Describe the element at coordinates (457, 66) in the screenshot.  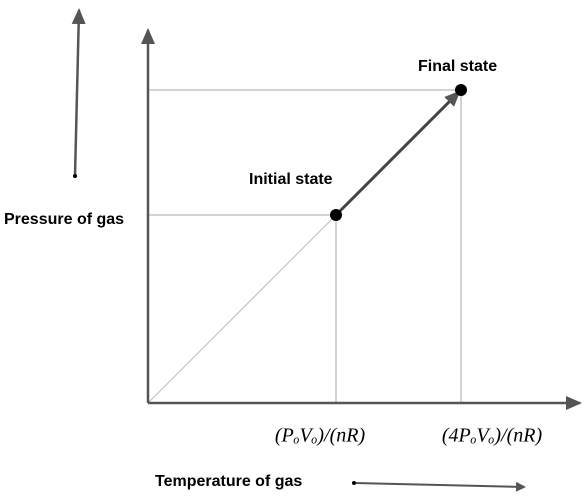
I see `final-label: Final state` at that location.